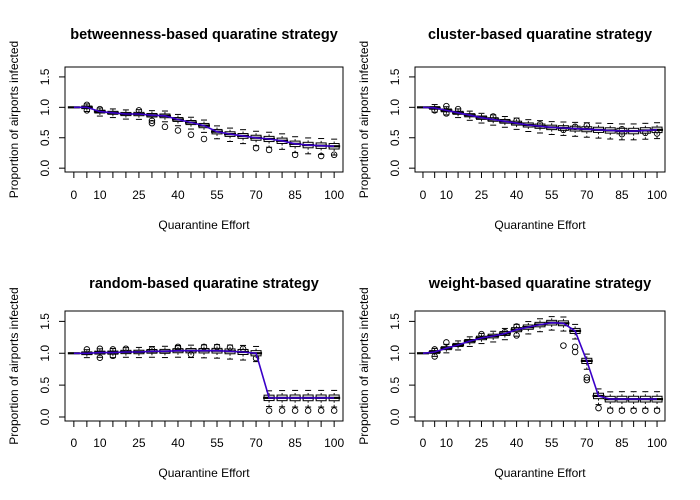 Image resolution: width=700 pixels, height=500 pixels. I want to click on chart-title: betweenness-based quaratine strategy, so click(204, 35).